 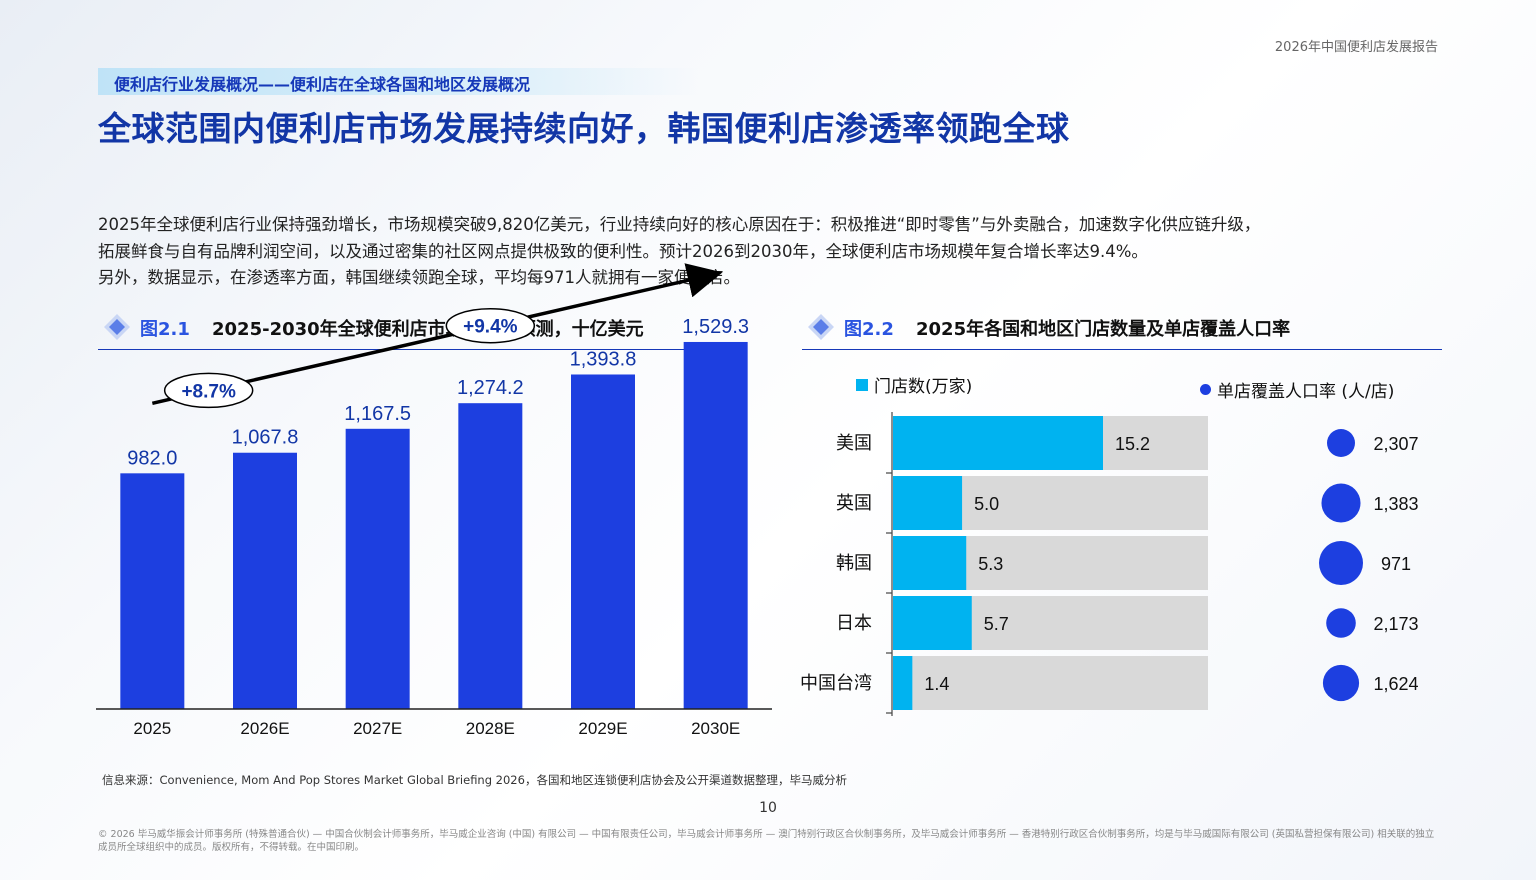 I want to click on legend-stores: 门店数(万家), so click(x=914, y=384).